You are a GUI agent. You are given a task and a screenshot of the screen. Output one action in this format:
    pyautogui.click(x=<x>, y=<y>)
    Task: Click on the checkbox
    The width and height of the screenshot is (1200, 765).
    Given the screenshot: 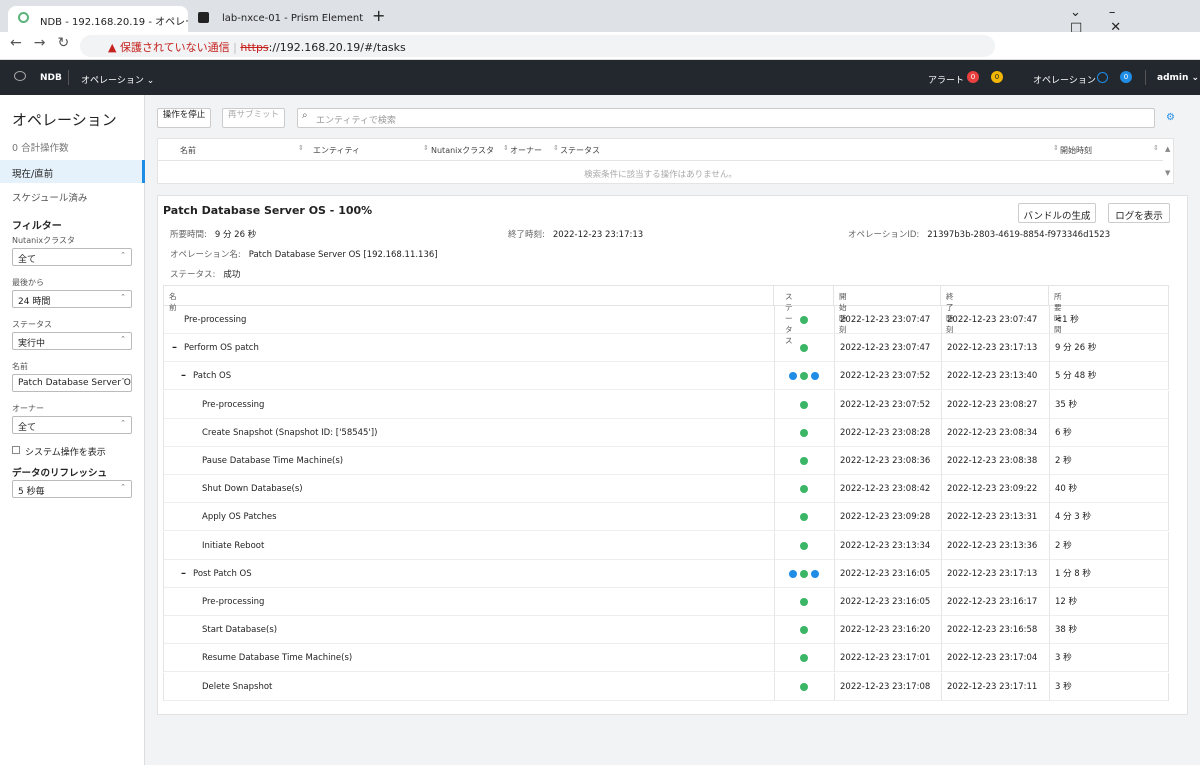 What is the action you would take?
    pyautogui.click(x=16, y=450)
    